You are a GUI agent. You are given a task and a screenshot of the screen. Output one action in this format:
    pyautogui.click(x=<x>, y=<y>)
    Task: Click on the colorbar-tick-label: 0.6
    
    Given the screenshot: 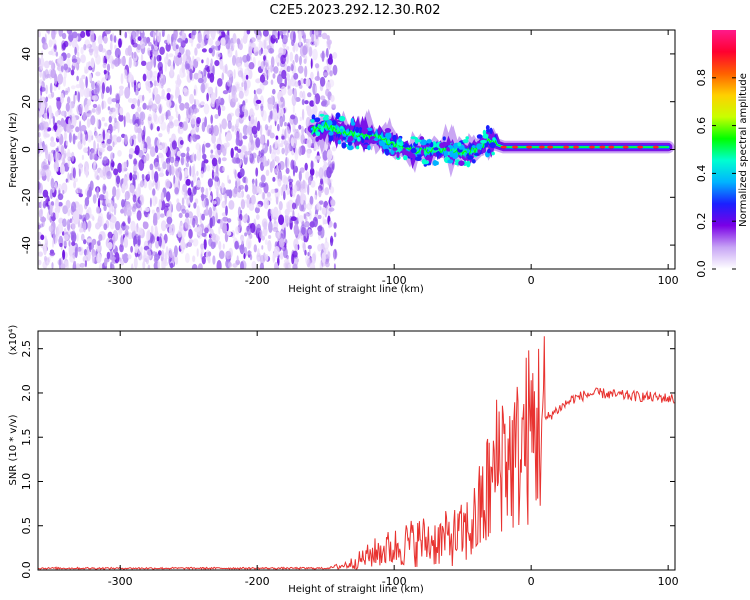 What is the action you would take?
    pyautogui.click(x=701, y=126)
    